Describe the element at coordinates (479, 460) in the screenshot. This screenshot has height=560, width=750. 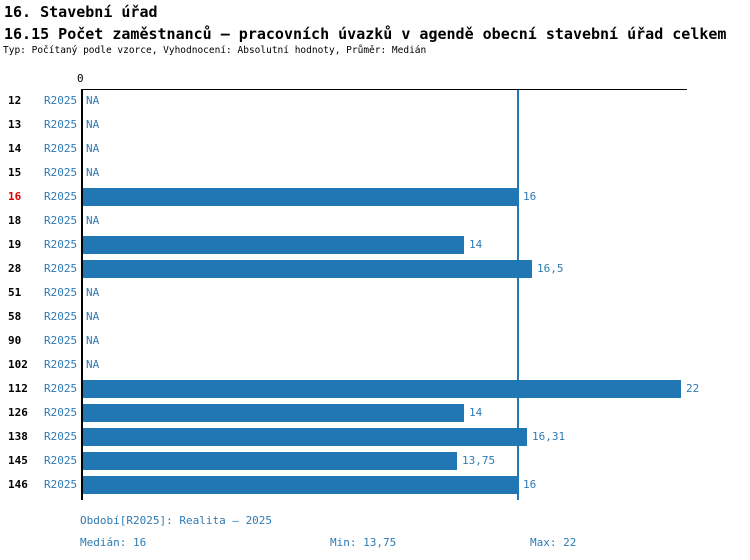
I see `row-value-label: 13,75` at that location.